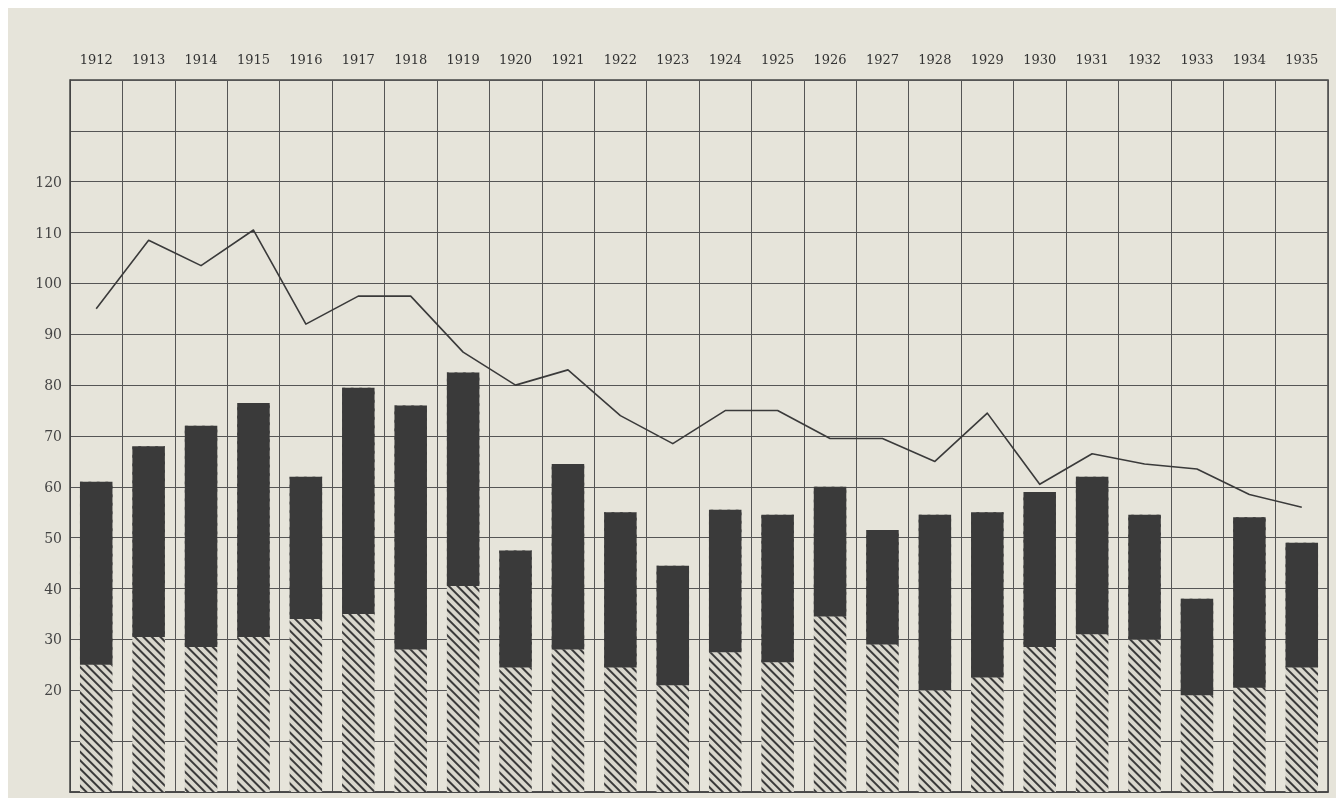 This screenshot has width=1344, height=806. What do you see at coordinates (53, 537) in the screenshot?
I see `y-tick-label: 50` at bounding box center [53, 537].